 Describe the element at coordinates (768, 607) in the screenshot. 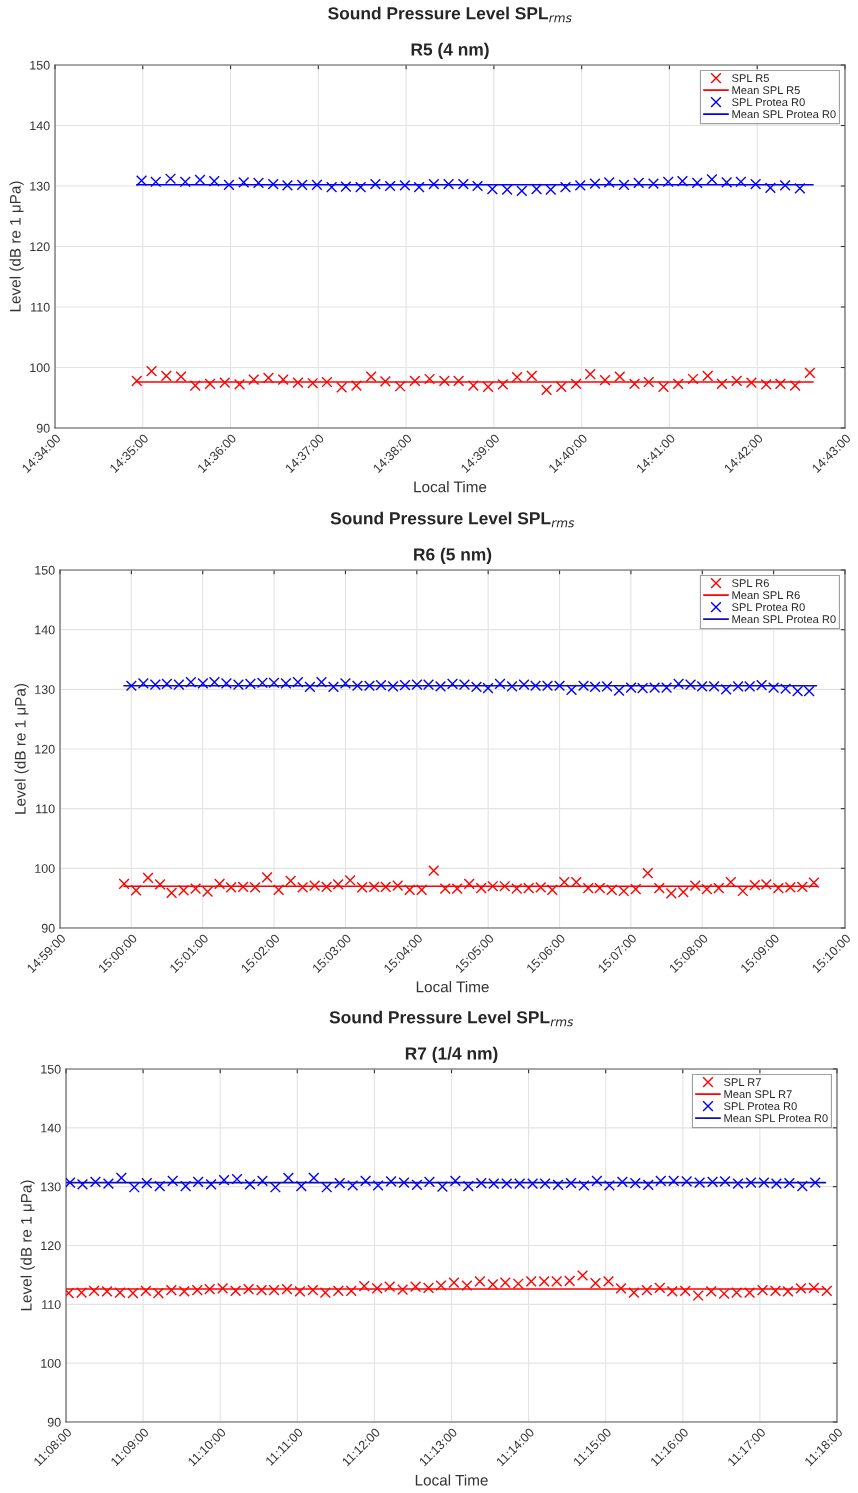

I see `legend-label: SPL Protea R0` at that location.